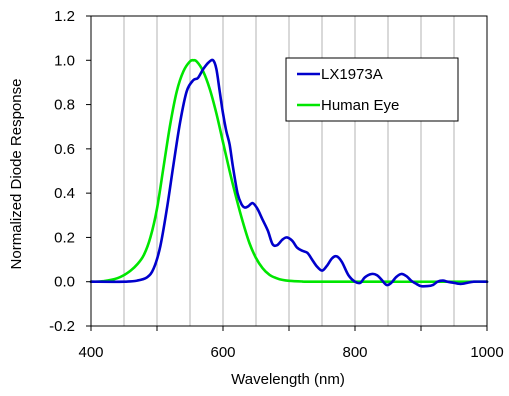 The width and height of the screenshot is (509, 396). What do you see at coordinates (64, 60) in the screenshot?
I see `y-tick-label: 1.0` at bounding box center [64, 60].